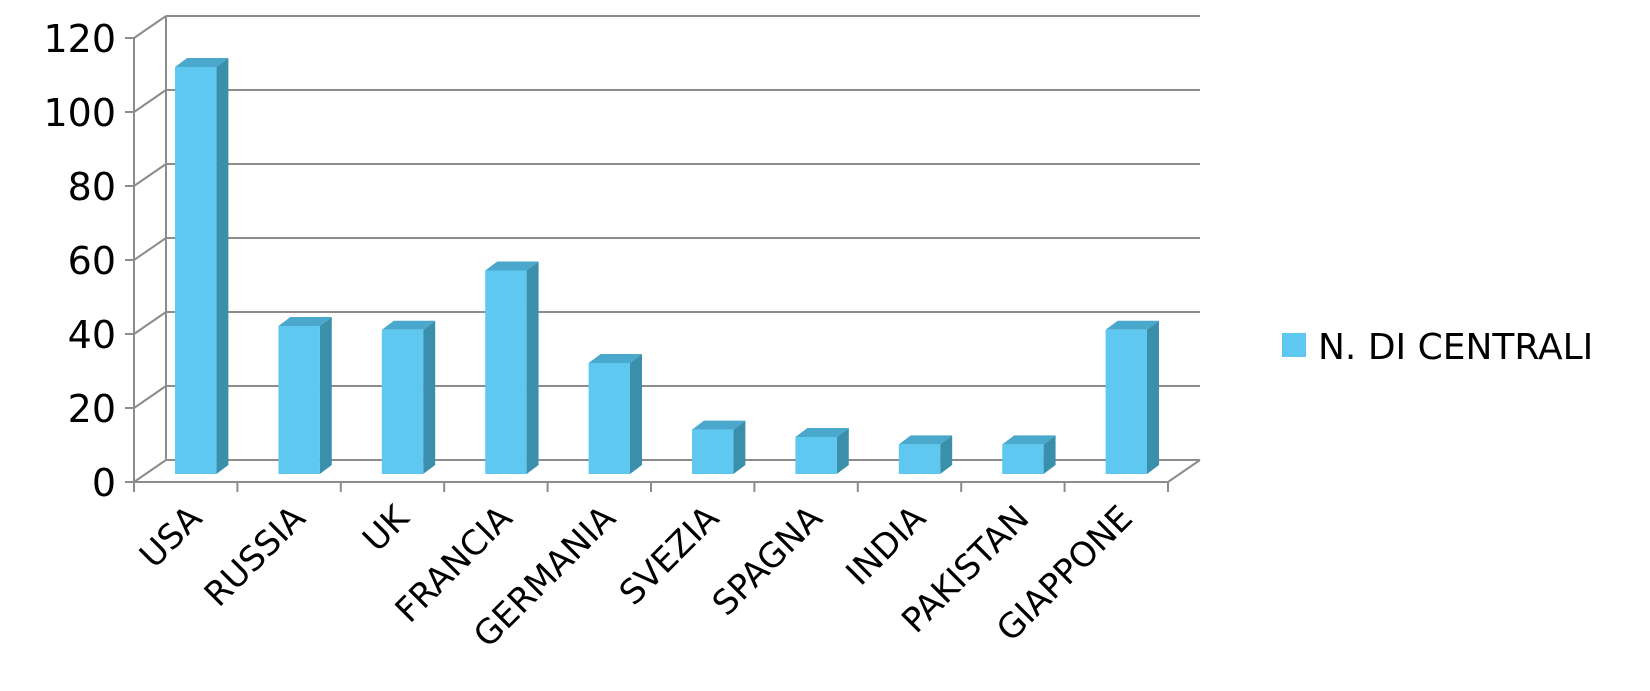  Describe the element at coordinates (768, 561) in the screenshot. I see `x-tick-label: SPAGNA` at that location.